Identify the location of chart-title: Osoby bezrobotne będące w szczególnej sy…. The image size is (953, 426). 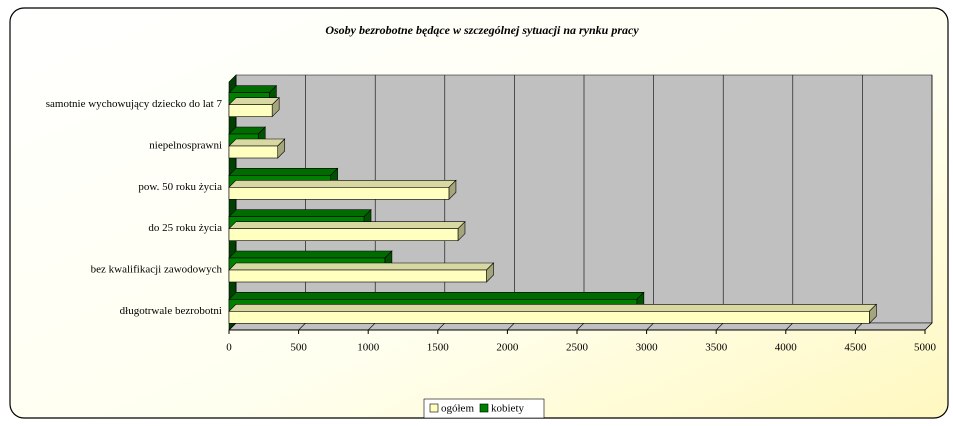
(482, 30).